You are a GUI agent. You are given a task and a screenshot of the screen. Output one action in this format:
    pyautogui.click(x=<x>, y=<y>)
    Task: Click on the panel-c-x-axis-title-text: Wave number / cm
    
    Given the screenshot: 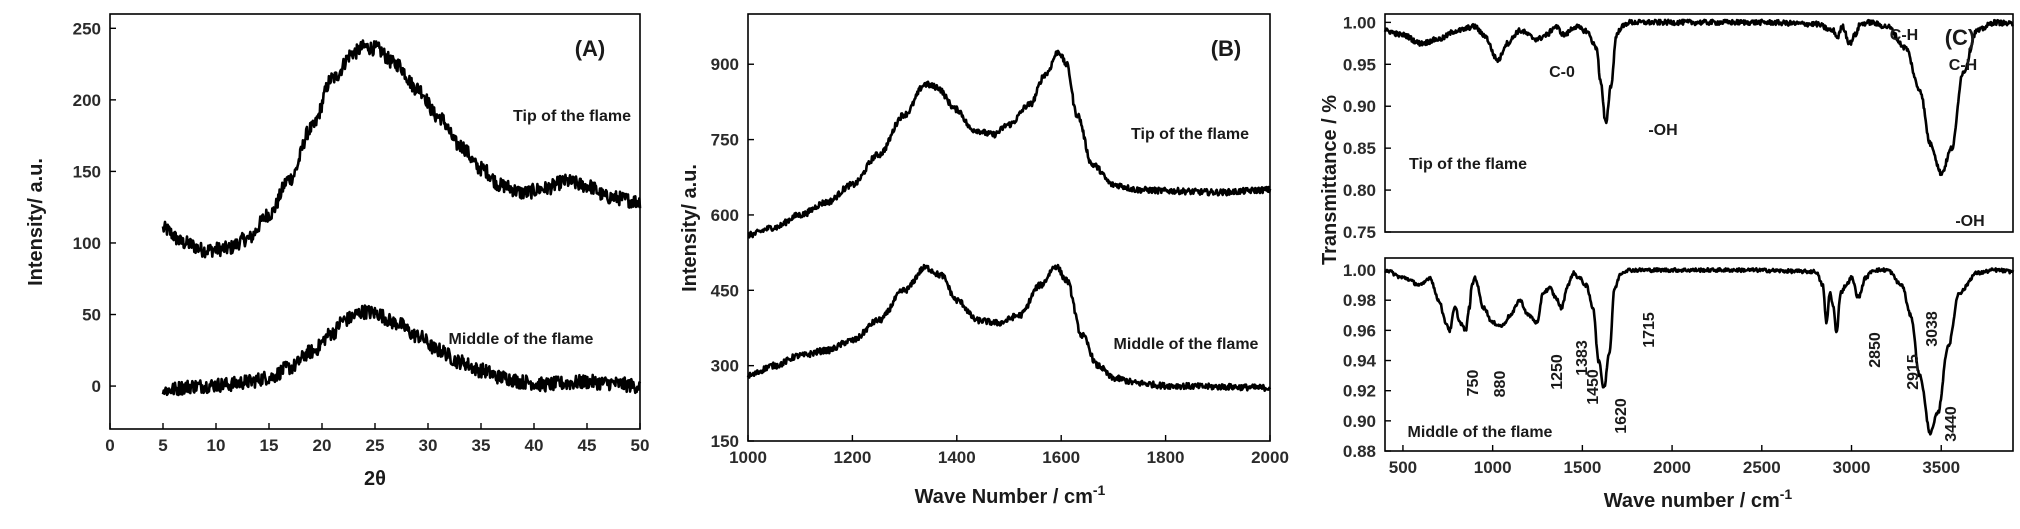 What is the action you would take?
    pyautogui.click(x=1692, y=501)
    